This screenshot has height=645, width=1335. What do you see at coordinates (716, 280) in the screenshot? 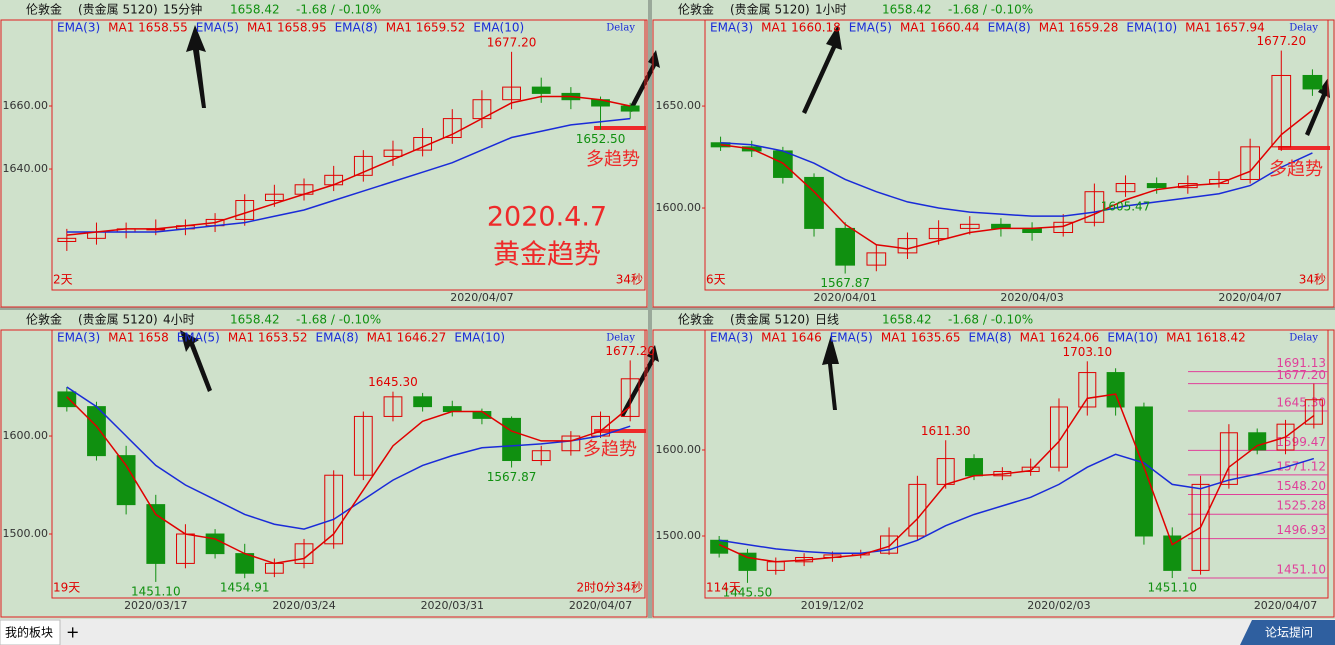
I see `left-note: 6天` at bounding box center [716, 280].